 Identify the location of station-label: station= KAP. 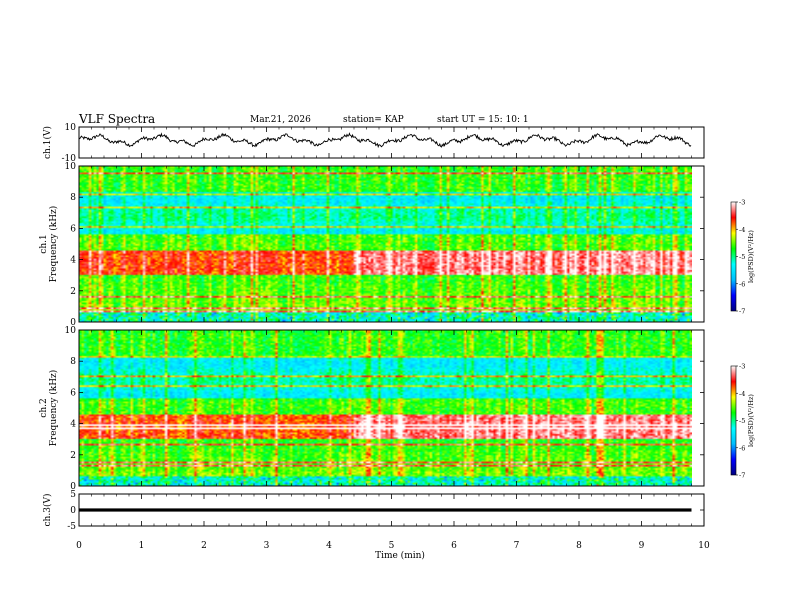
(373, 120).